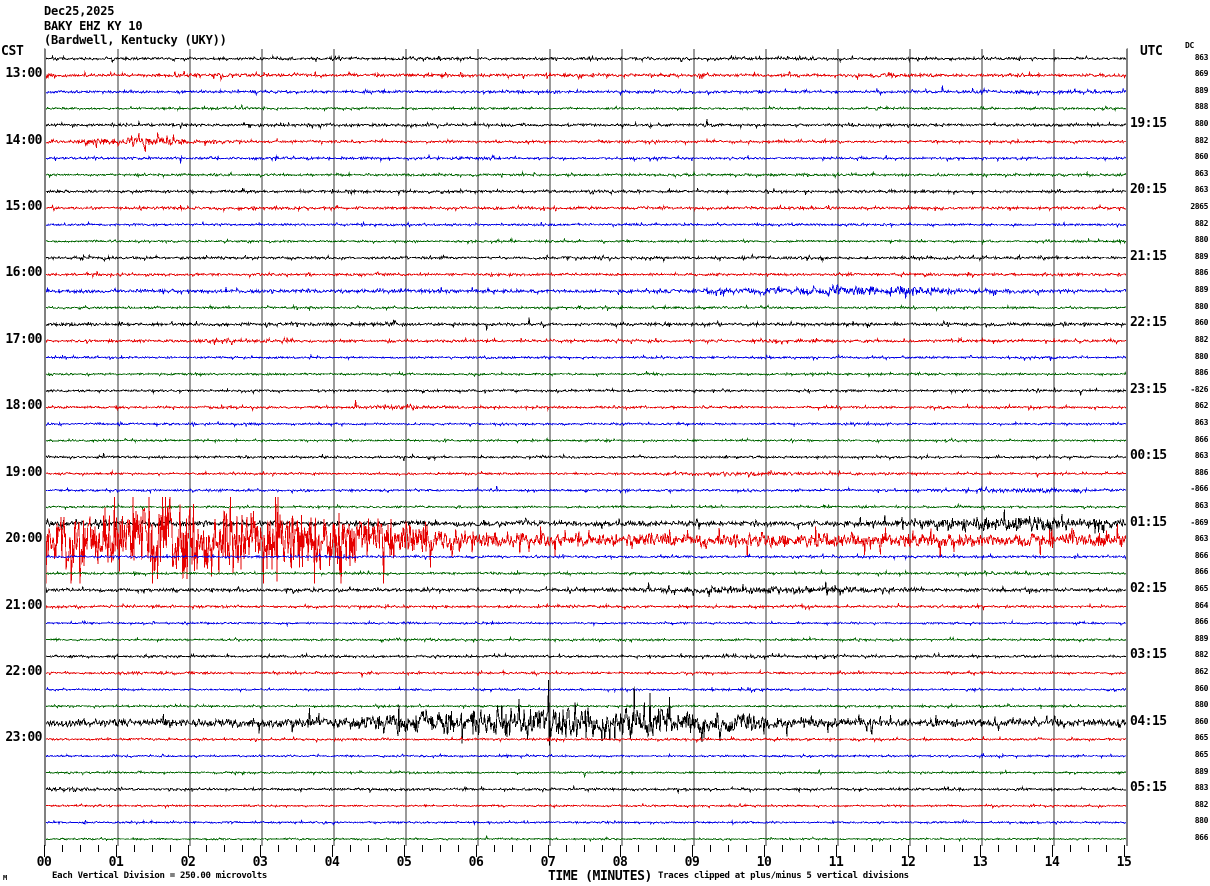  What do you see at coordinates (1199, 522) in the screenshot?
I see `dc-value: -869` at bounding box center [1199, 522].